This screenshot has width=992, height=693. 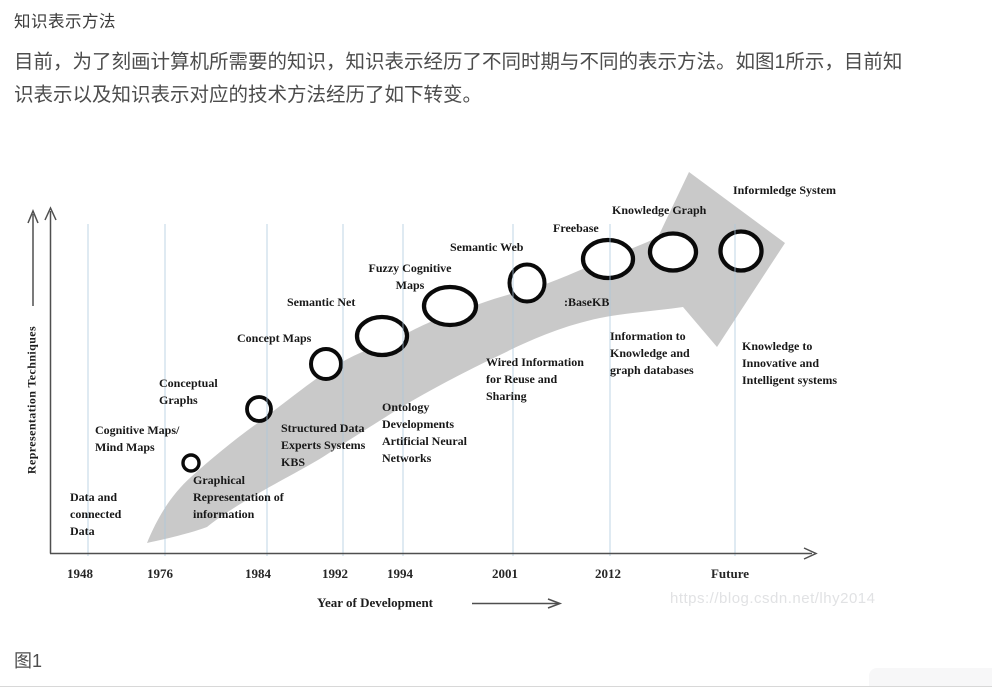 I want to click on x-tick-2012: 2012, so click(x=608, y=573).